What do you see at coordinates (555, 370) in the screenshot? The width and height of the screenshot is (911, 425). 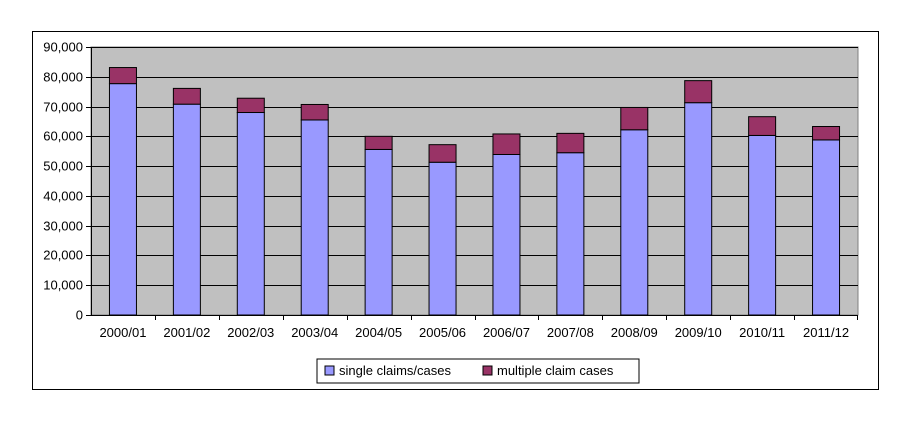 I see `legend-label: multiple claim cases` at bounding box center [555, 370].